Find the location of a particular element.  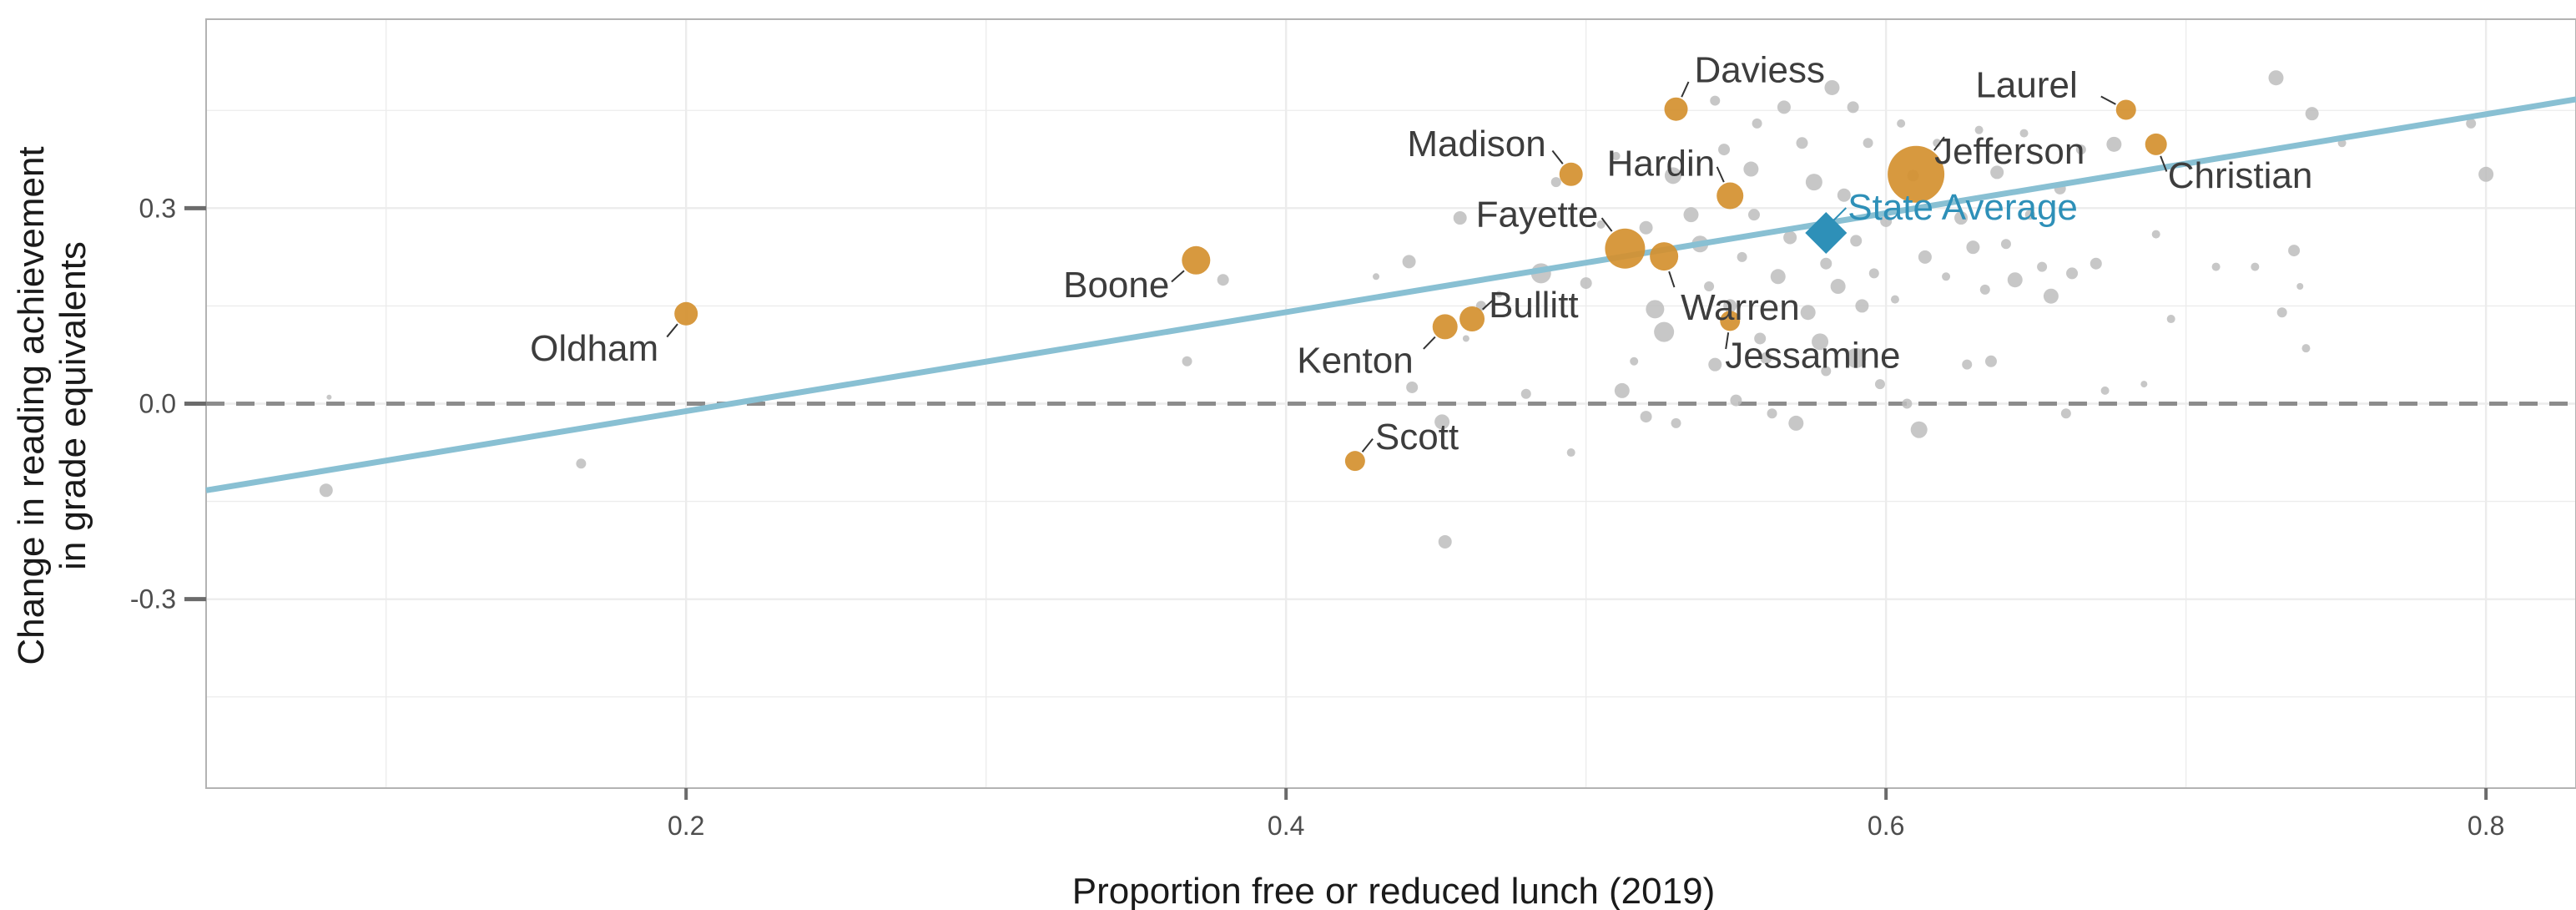

y-tick-label: 0.0 is located at coordinates (157, 404).